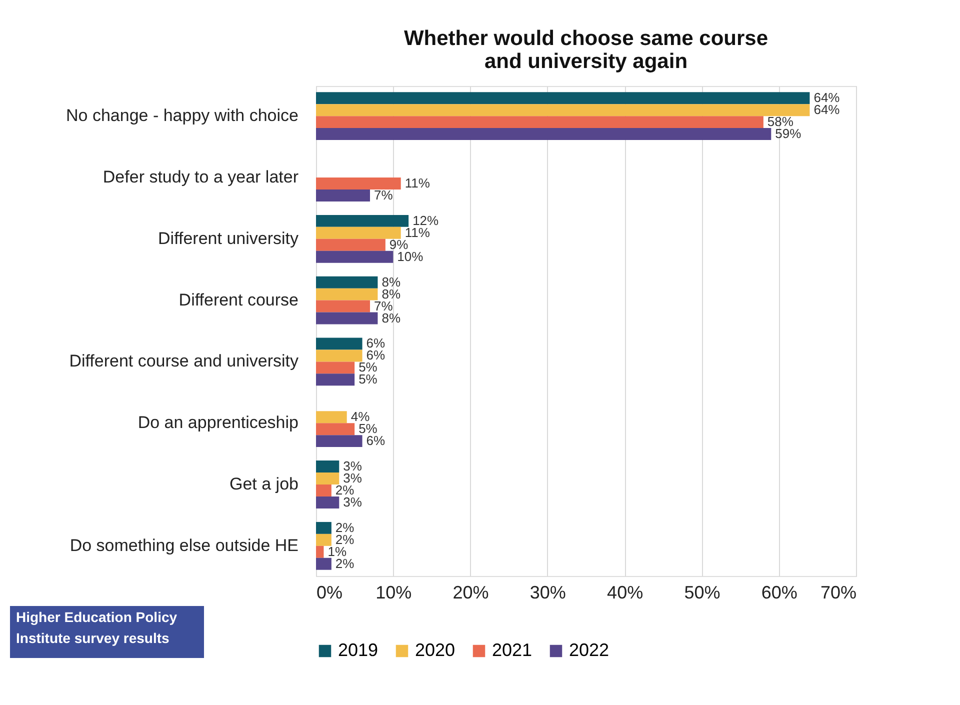  What do you see at coordinates (779, 592) in the screenshot?
I see `x-tick-label: 60%` at bounding box center [779, 592].